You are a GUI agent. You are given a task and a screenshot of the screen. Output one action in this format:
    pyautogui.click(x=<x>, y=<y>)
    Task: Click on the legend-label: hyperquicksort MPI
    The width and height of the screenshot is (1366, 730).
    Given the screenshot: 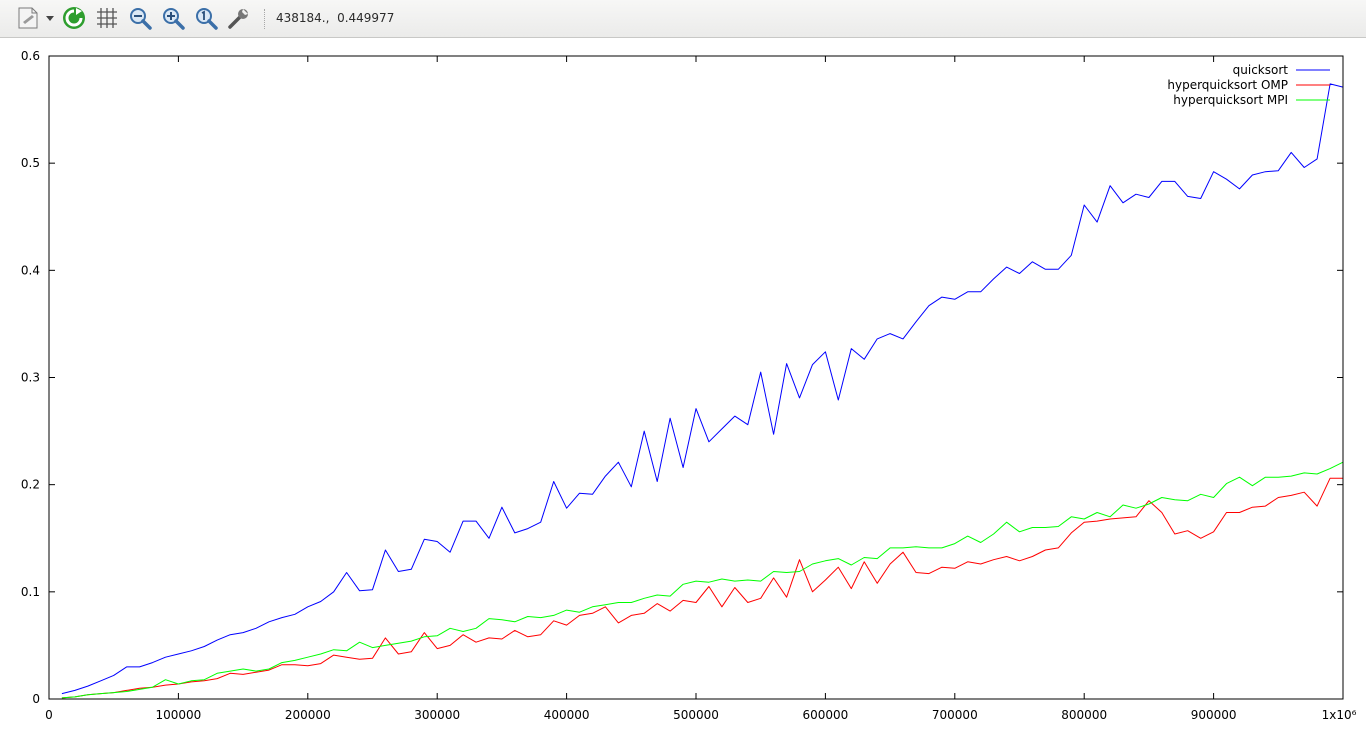 What is the action you would take?
    pyautogui.click(x=1230, y=100)
    